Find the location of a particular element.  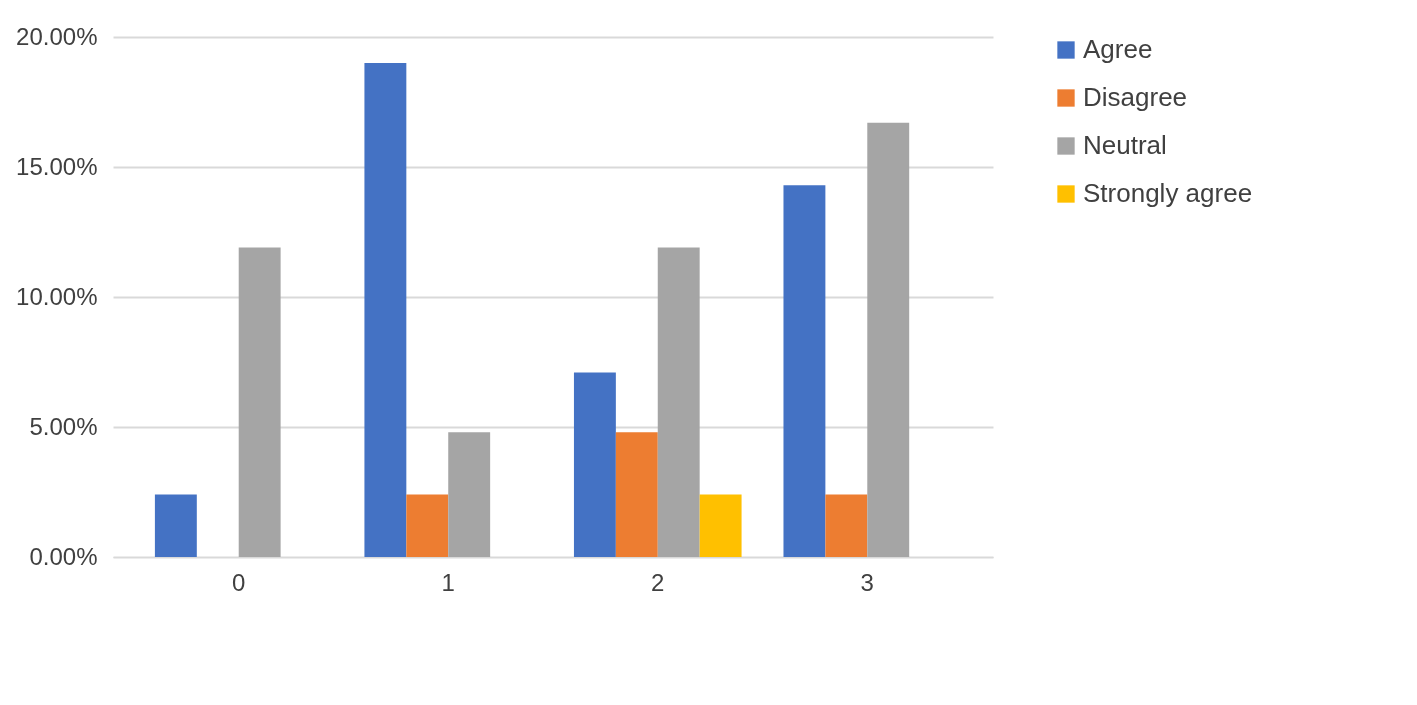

y-tick-label: 0.00% is located at coordinates (63, 556).